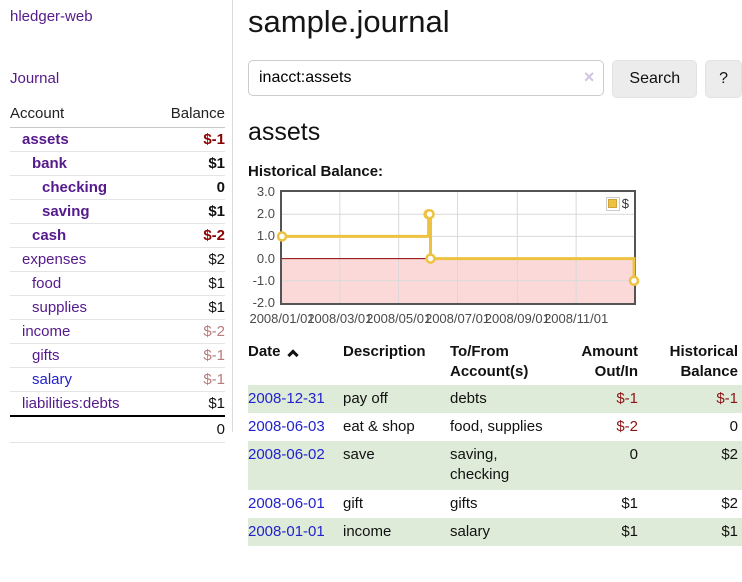 The image size is (742, 582). I want to click on account-row: liabilities:debts $1, so click(117, 404).